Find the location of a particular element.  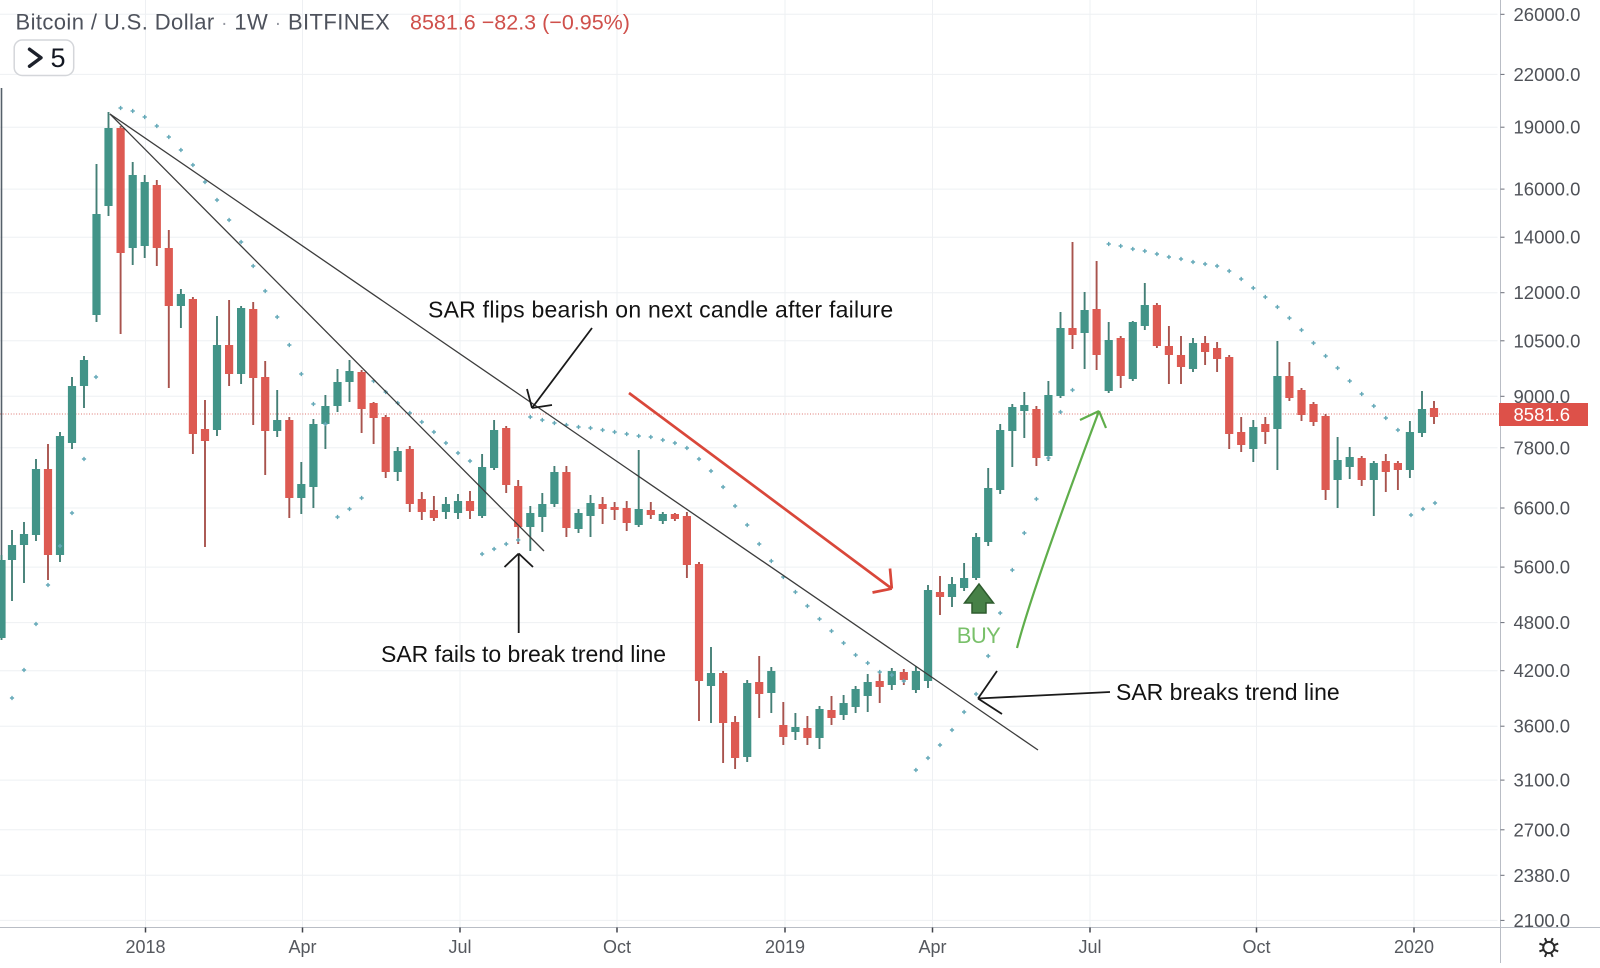

svg-text: 19000.0 is located at coordinates (1547, 127).